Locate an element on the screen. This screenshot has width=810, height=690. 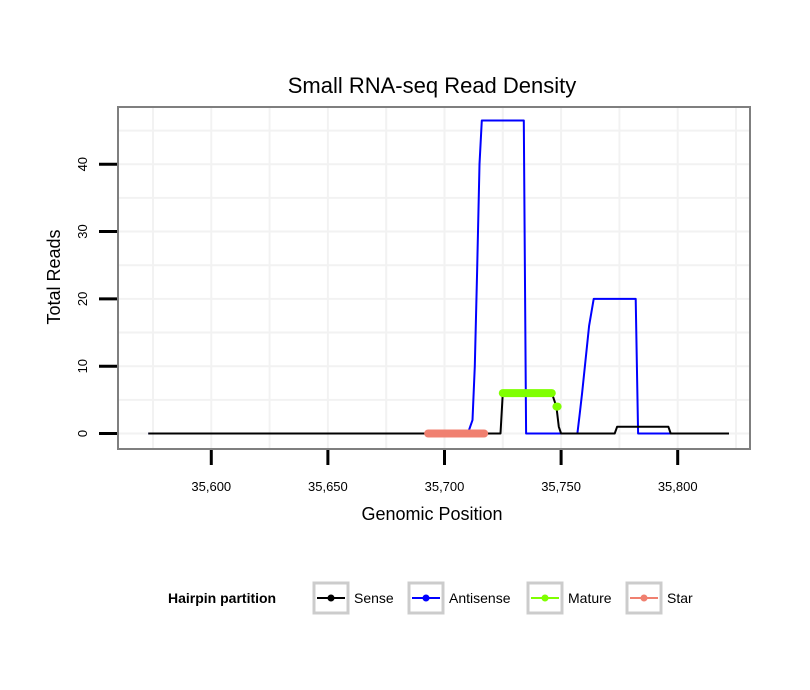
legend-title: Hairpin partition is located at coordinates (222, 598).